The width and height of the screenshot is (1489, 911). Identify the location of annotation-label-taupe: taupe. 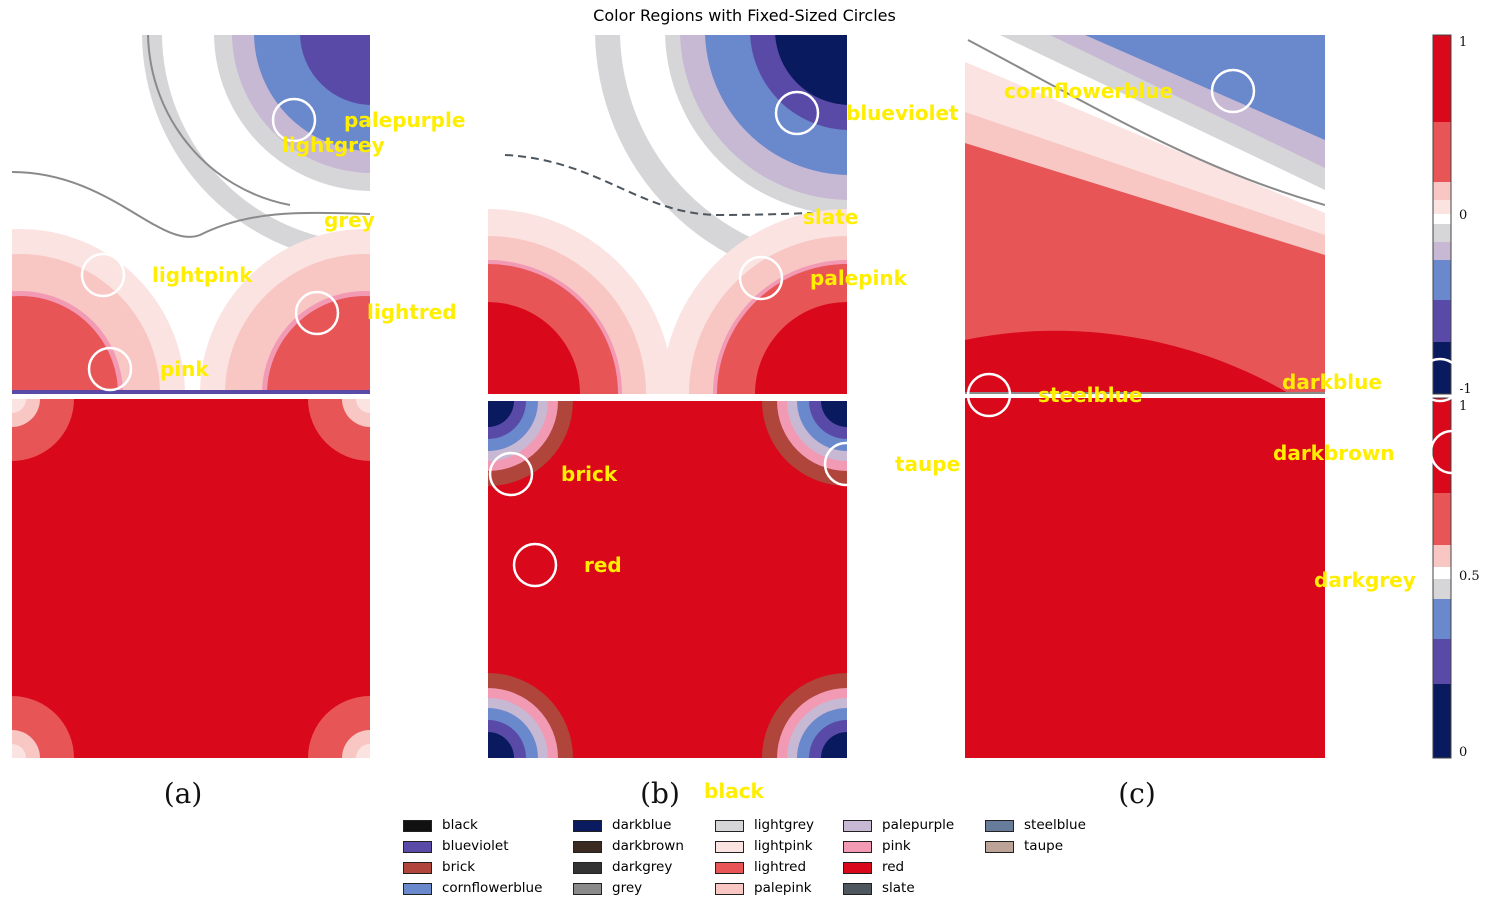
(927, 464).